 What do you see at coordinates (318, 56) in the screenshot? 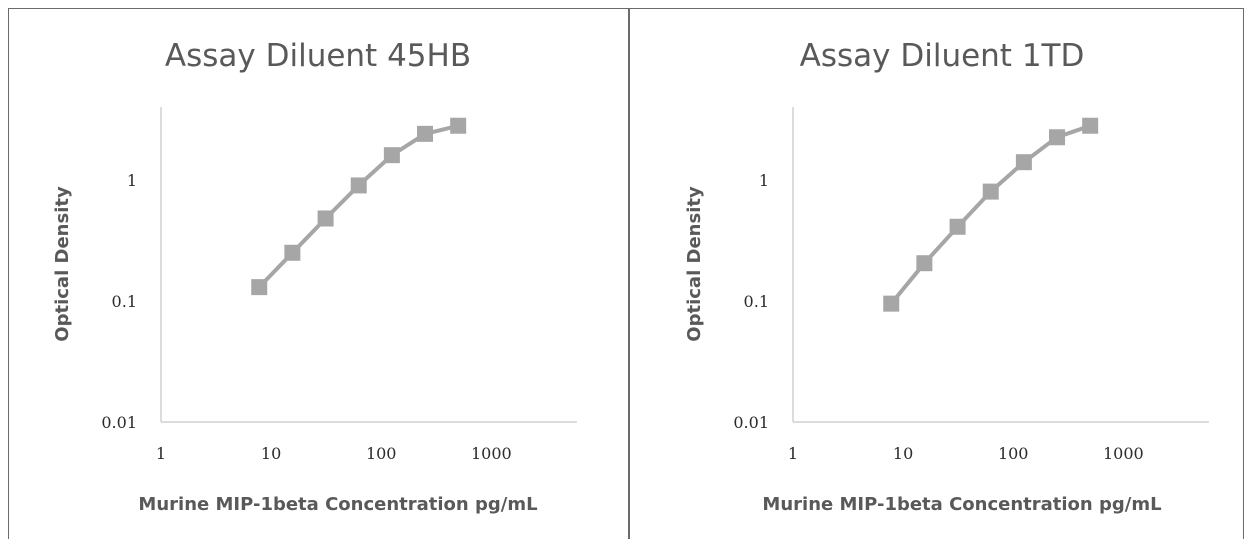
I see `chart-title: Assay Diluent 45HB` at bounding box center [318, 56].